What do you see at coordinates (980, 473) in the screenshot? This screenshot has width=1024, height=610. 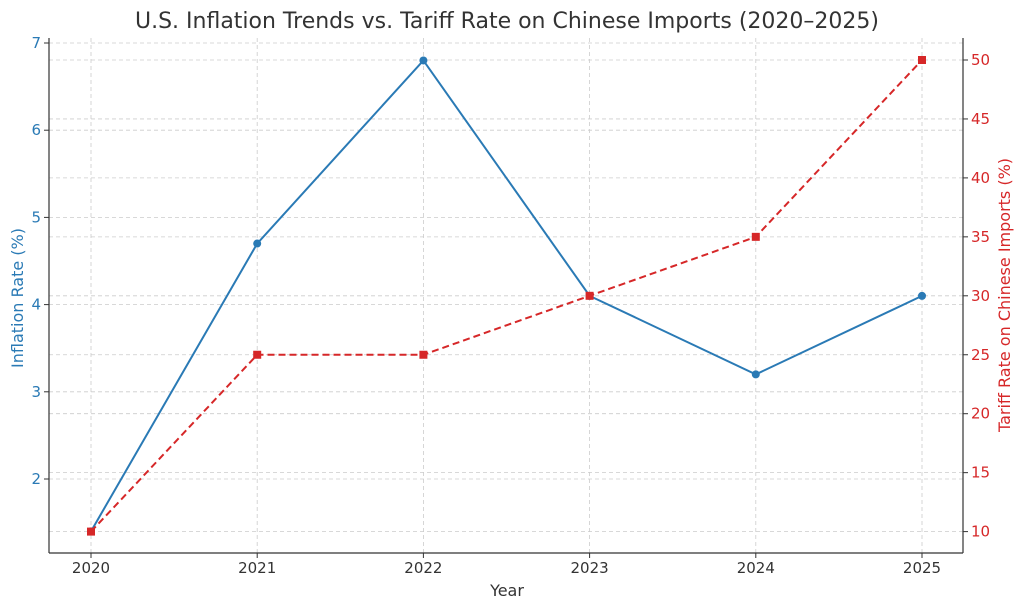 I see `y-right-tick-label: 15` at bounding box center [980, 473].